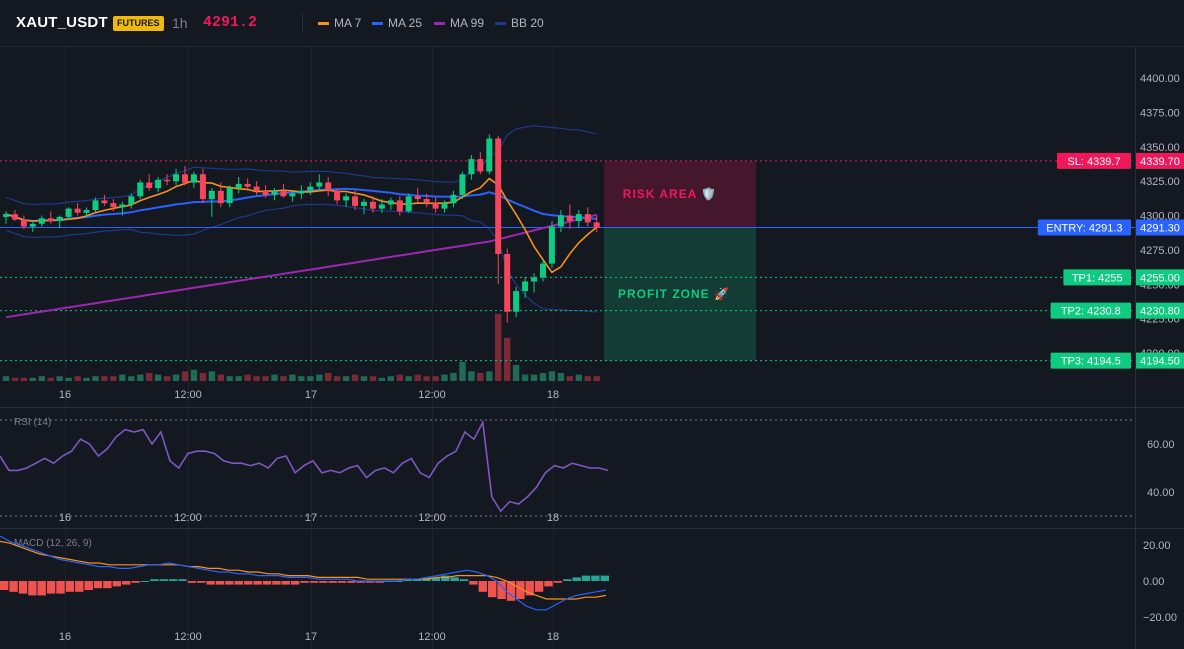 The width and height of the screenshot is (1184, 649). What do you see at coordinates (588, 579) in the screenshot?
I see `macd-panel: 20.00 0.00 −20.00` at bounding box center [588, 579].